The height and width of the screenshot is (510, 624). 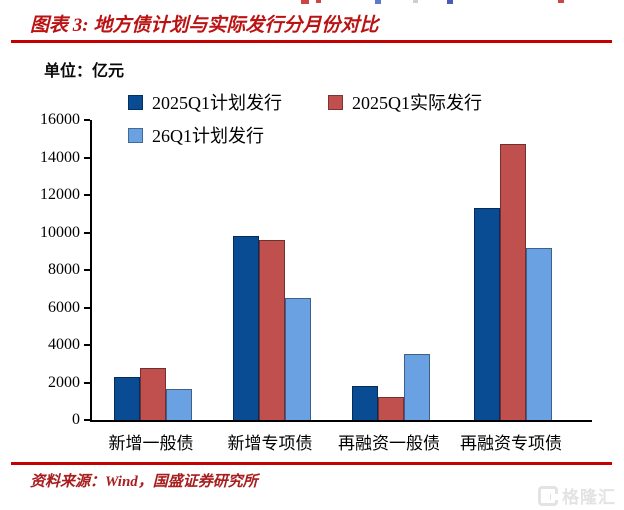 I want to click on unit-label: 单位：亿元, so click(x=84, y=71).